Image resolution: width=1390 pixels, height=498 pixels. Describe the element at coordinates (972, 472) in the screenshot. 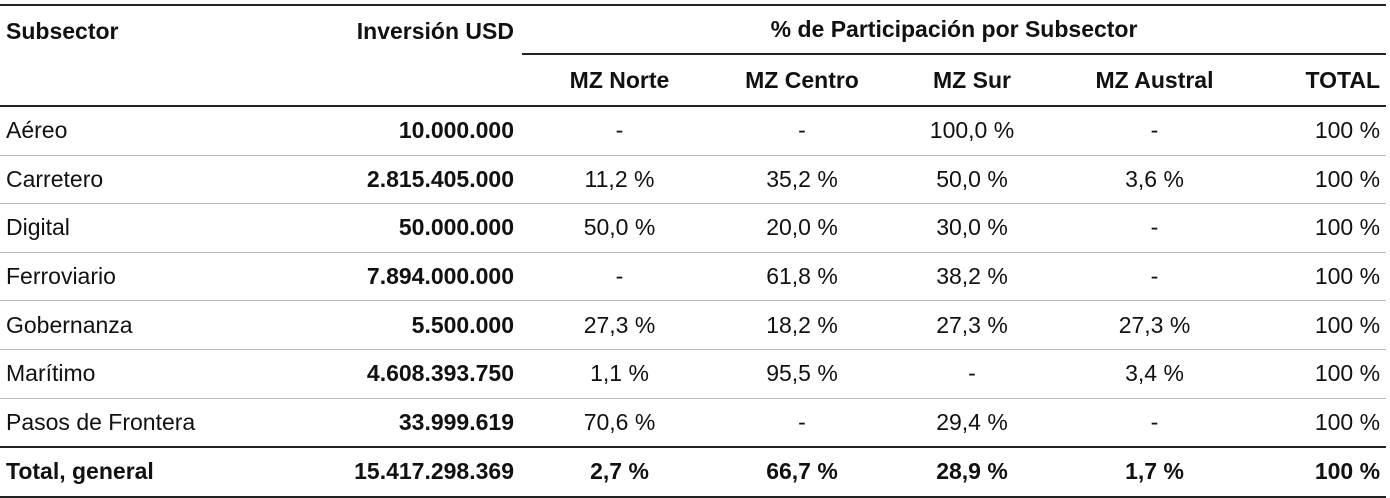

I see `total-mz-sur: 28,9 %` at that location.